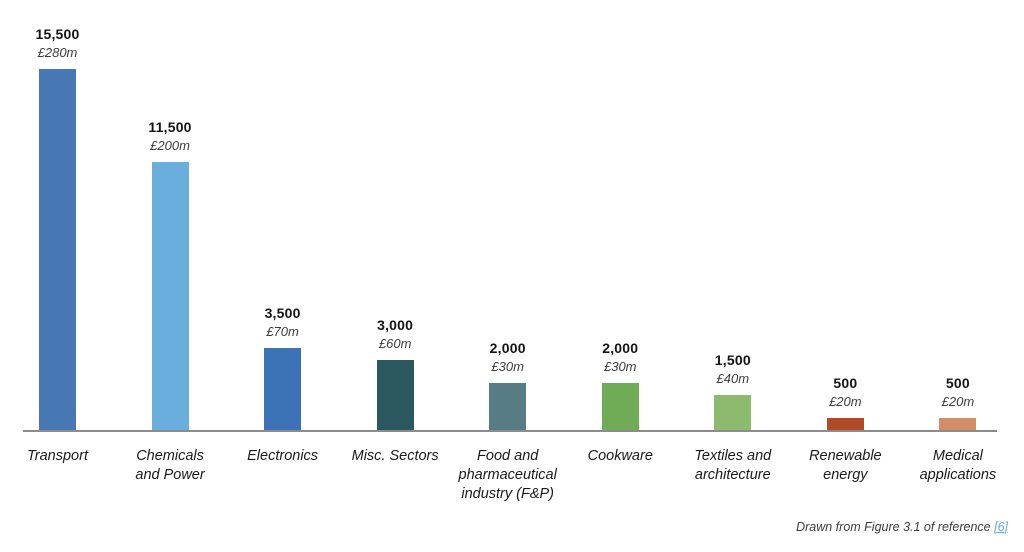  Describe the element at coordinates (1001, 527) in the screenshot. I see `reference-link: [6]` at that location.